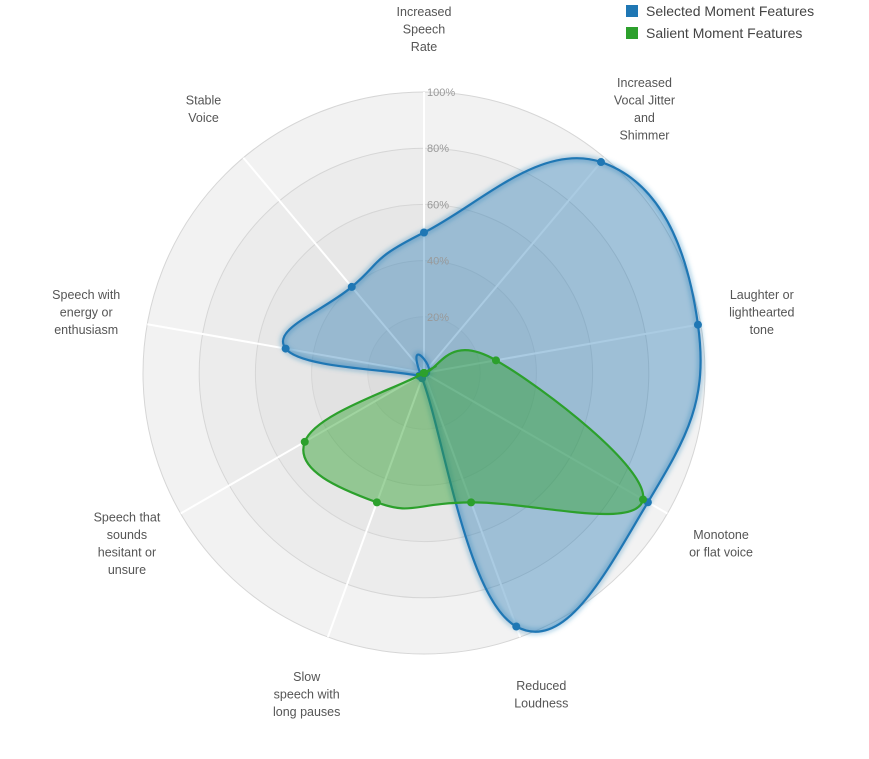 The image size is (869, 759). Describe the element at coordinates (761, 312) in the screenshot. I see `axis-label-2: Laughter or lighthearted tone` at that location.